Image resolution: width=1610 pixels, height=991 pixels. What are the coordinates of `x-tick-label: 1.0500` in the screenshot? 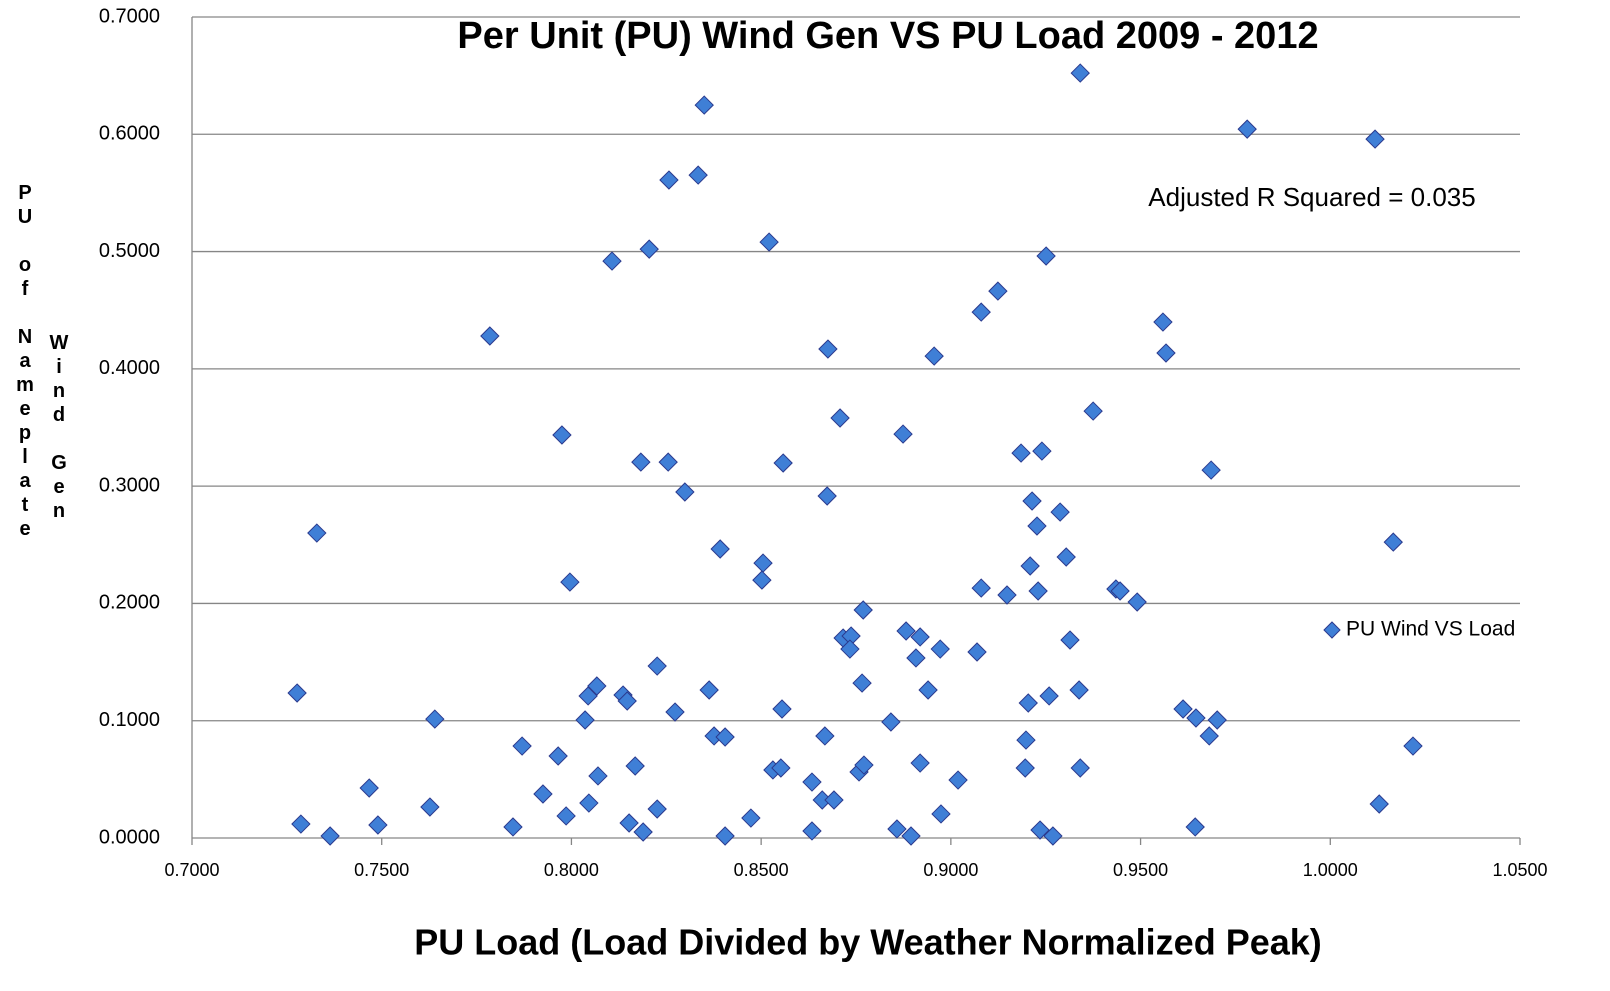 It's located at (1519, 870).